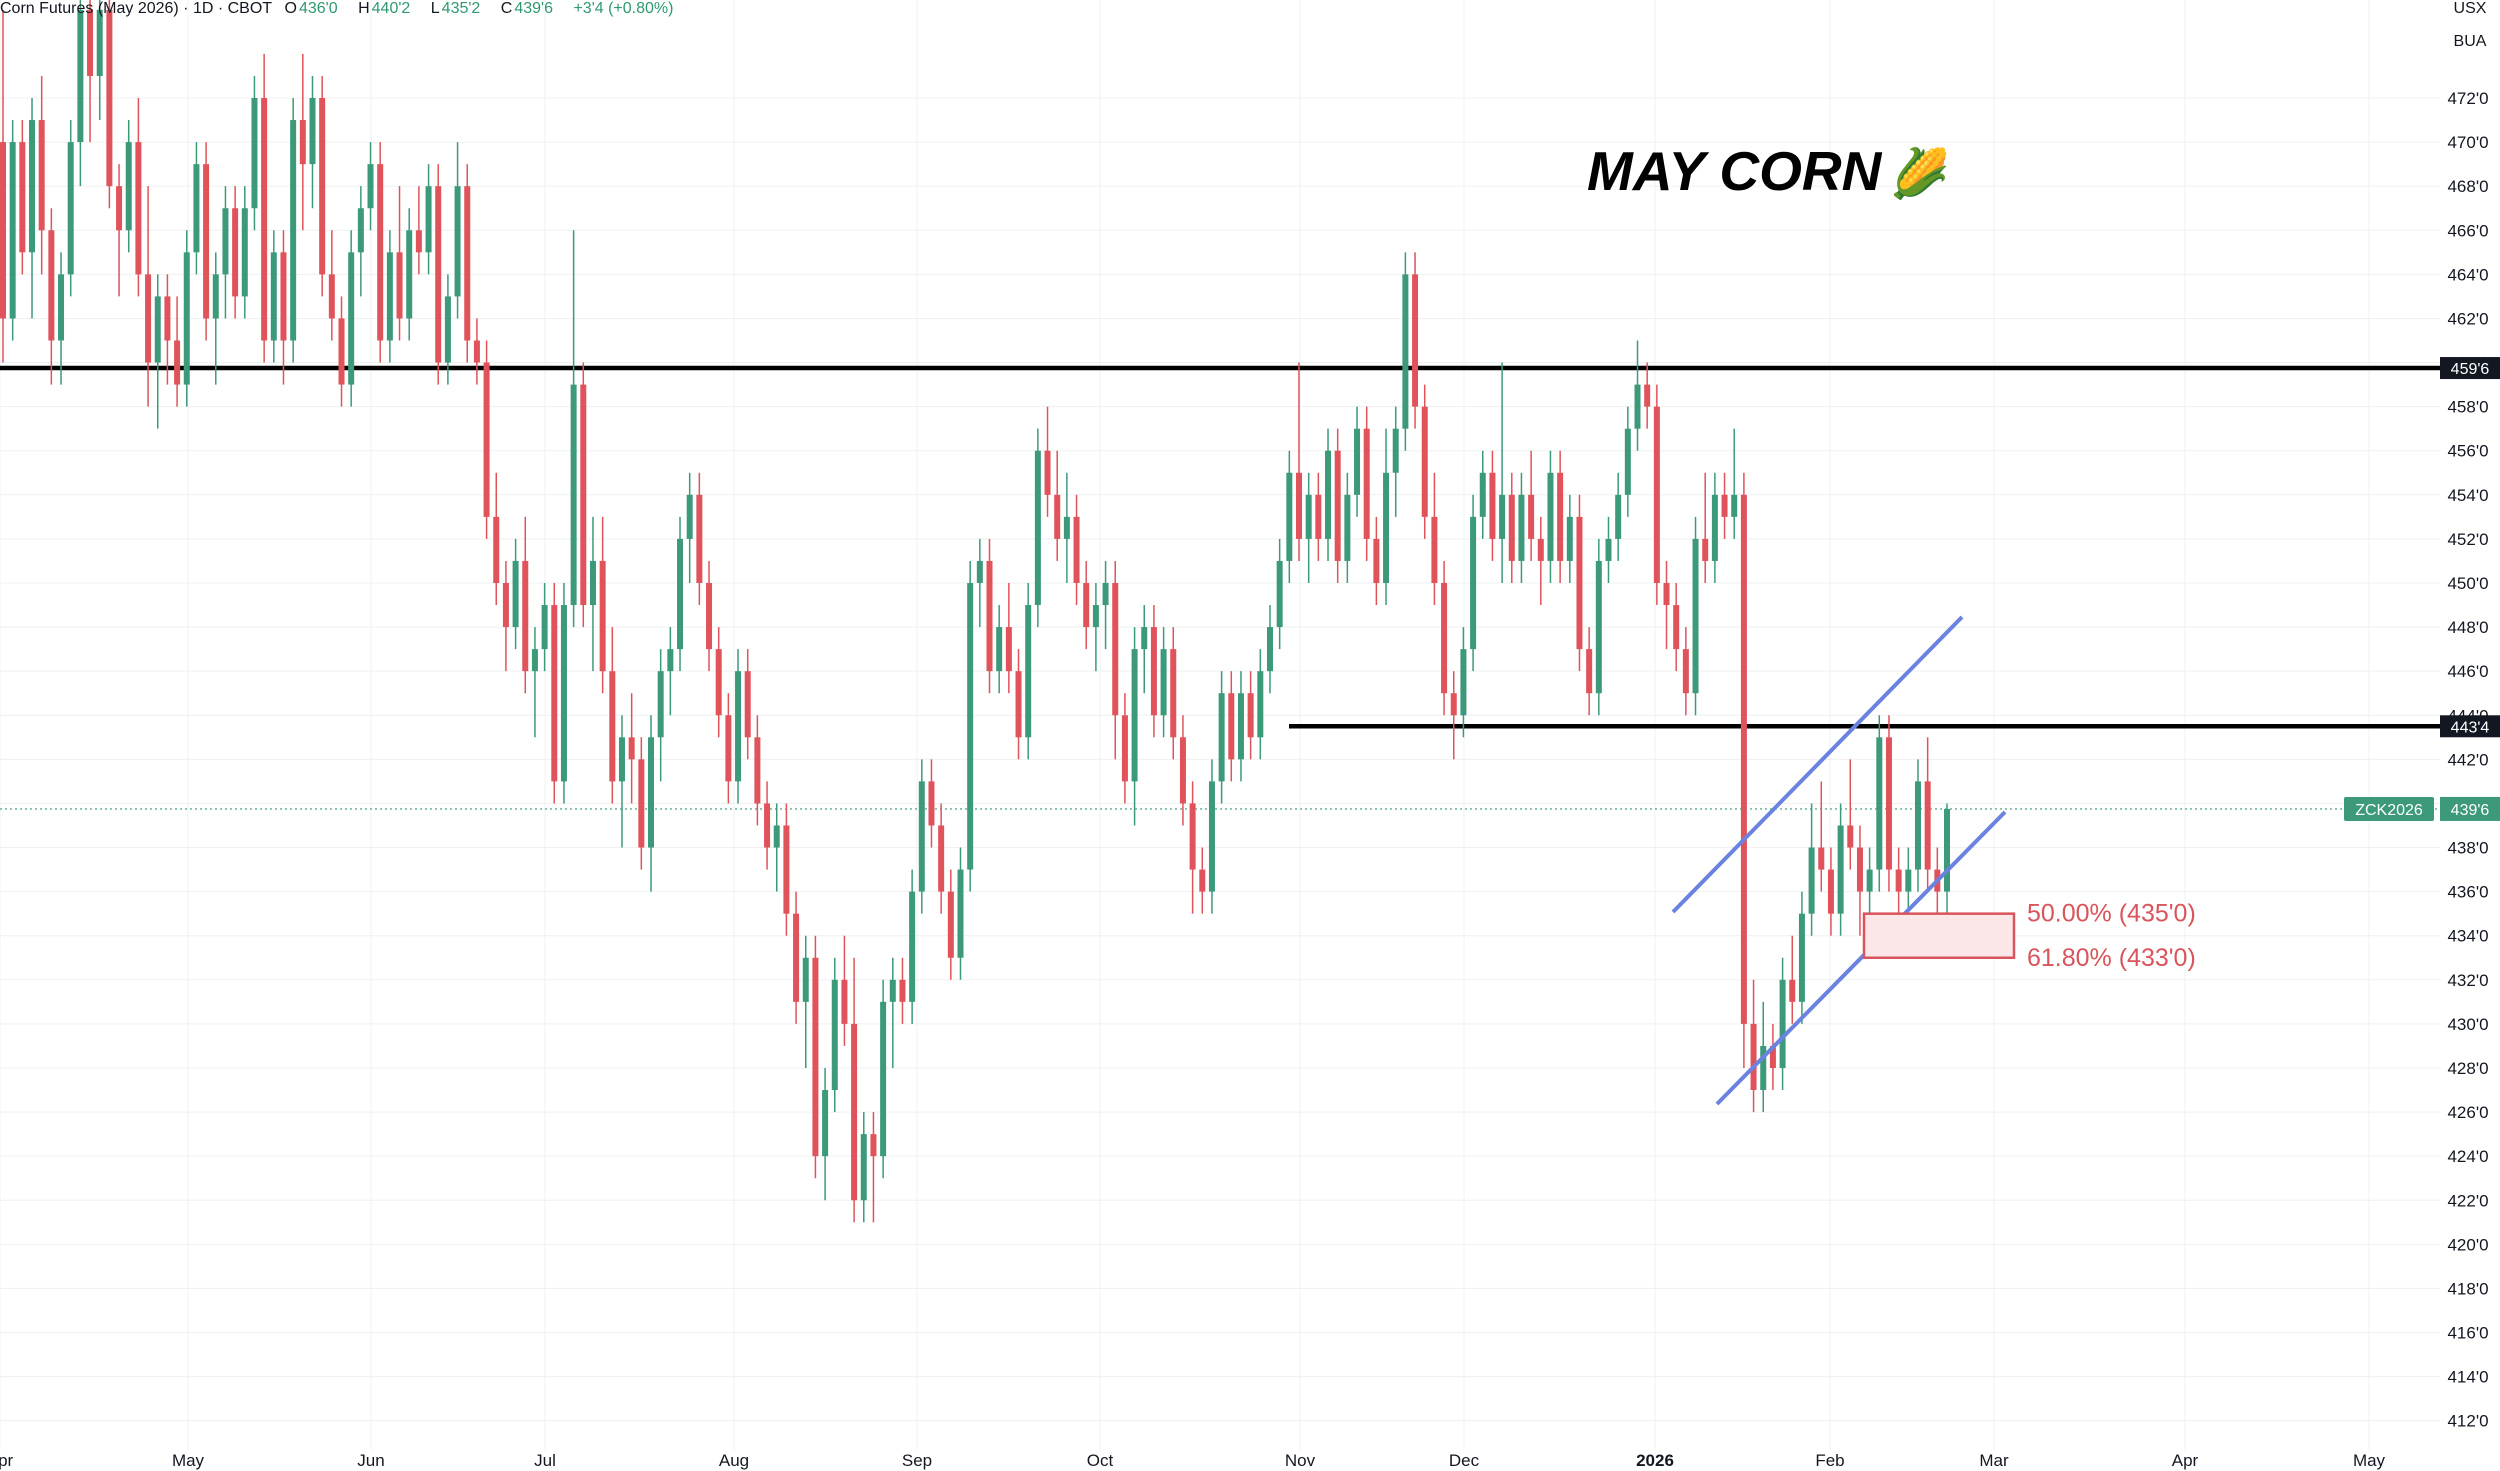  What do you see at coordinates (917, 1460) in the screenshot?
I see `x-tick-label: Sep` at bounding box center [917, 1460].